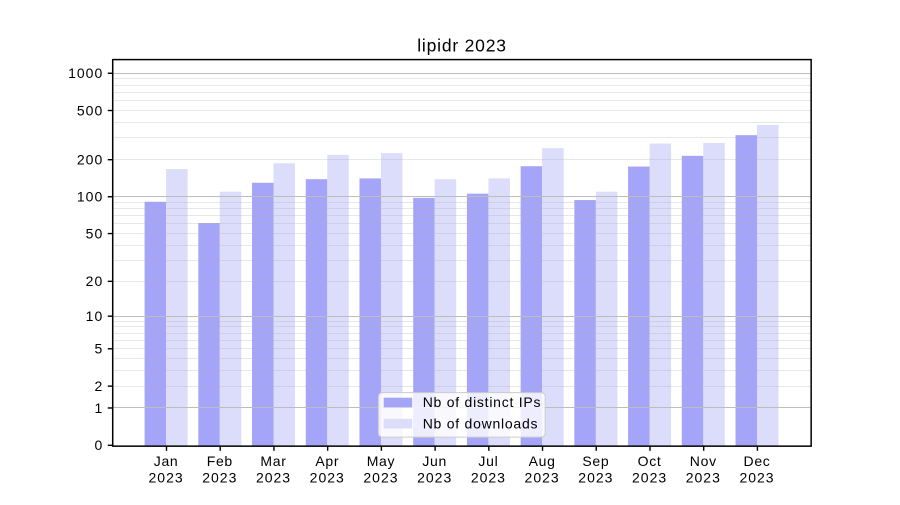 This screenshot has height=505, width=900. I want to click on svg-text: 50, so click(95, 233).